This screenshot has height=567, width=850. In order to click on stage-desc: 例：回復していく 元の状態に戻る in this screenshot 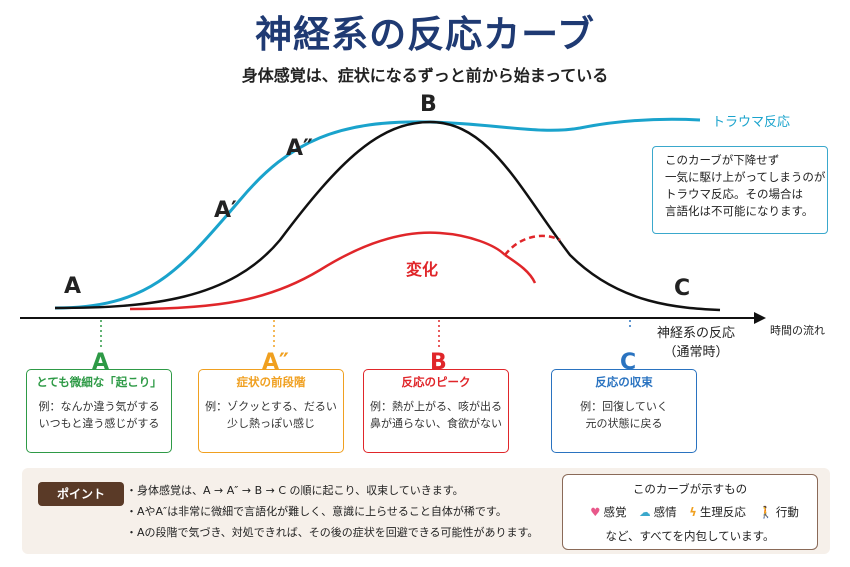, I will do `click(624, 415)`.